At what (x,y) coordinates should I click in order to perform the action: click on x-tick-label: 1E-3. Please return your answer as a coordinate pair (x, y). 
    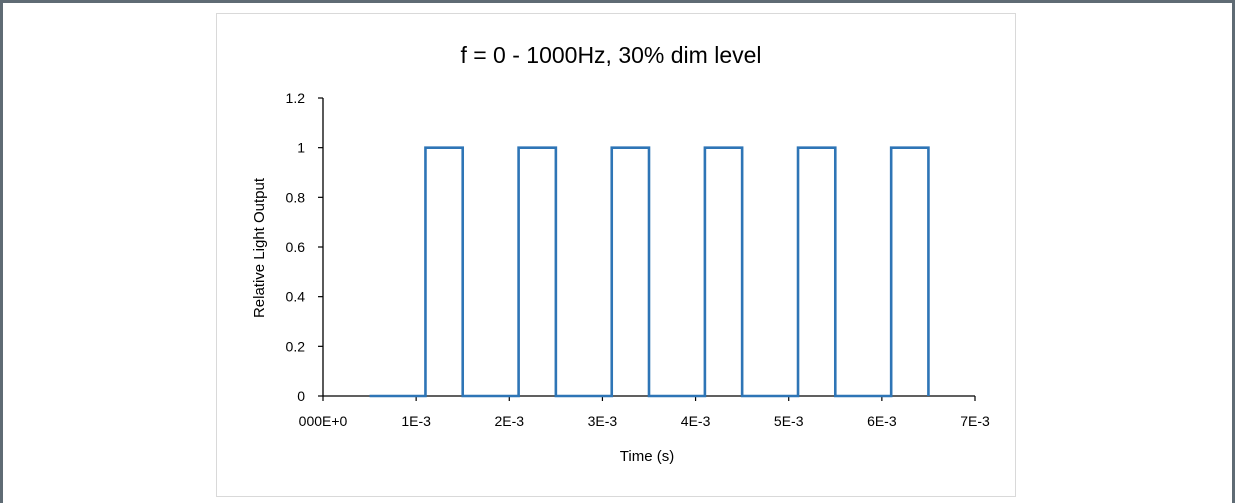
    Looking at the image, I should click on (416, 421).